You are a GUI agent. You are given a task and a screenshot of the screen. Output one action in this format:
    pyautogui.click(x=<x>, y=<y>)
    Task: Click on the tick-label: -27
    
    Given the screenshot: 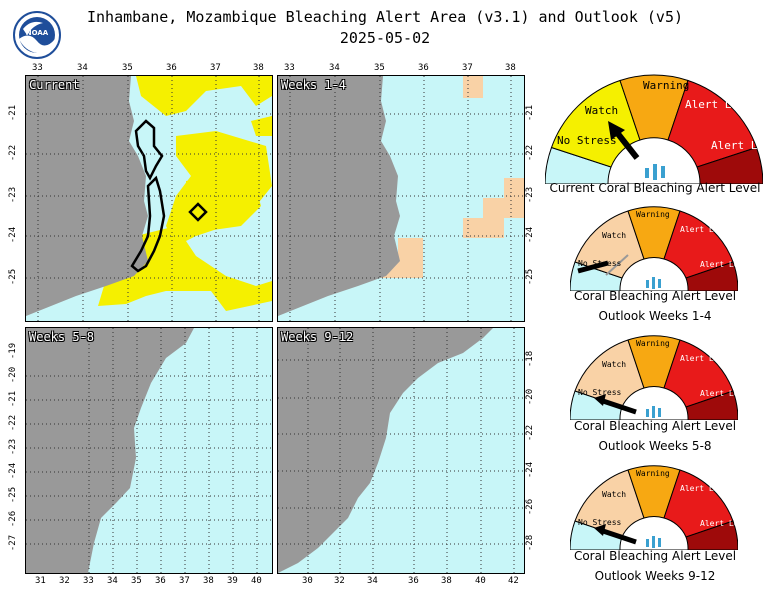 What is the action you would take?
    pyautogui.click(x=13, y=543)
    